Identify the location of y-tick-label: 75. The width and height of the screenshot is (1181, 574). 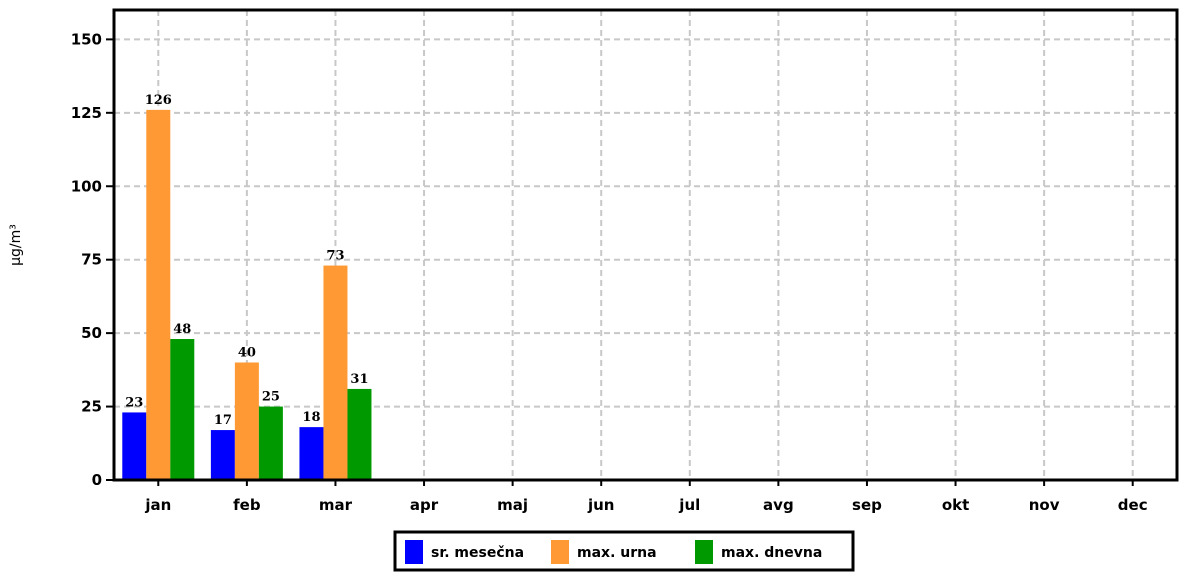
(91, 260).